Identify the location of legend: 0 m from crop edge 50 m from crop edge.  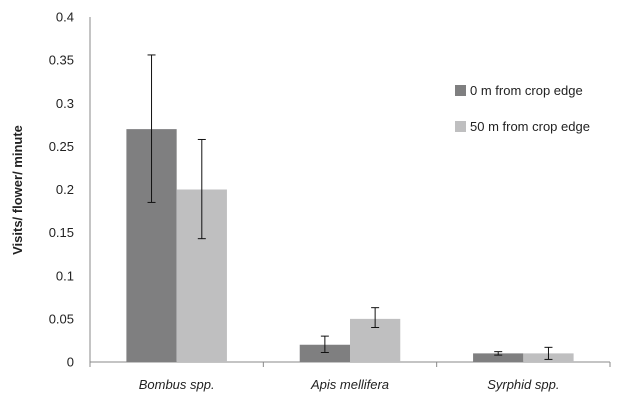
(522, 108).